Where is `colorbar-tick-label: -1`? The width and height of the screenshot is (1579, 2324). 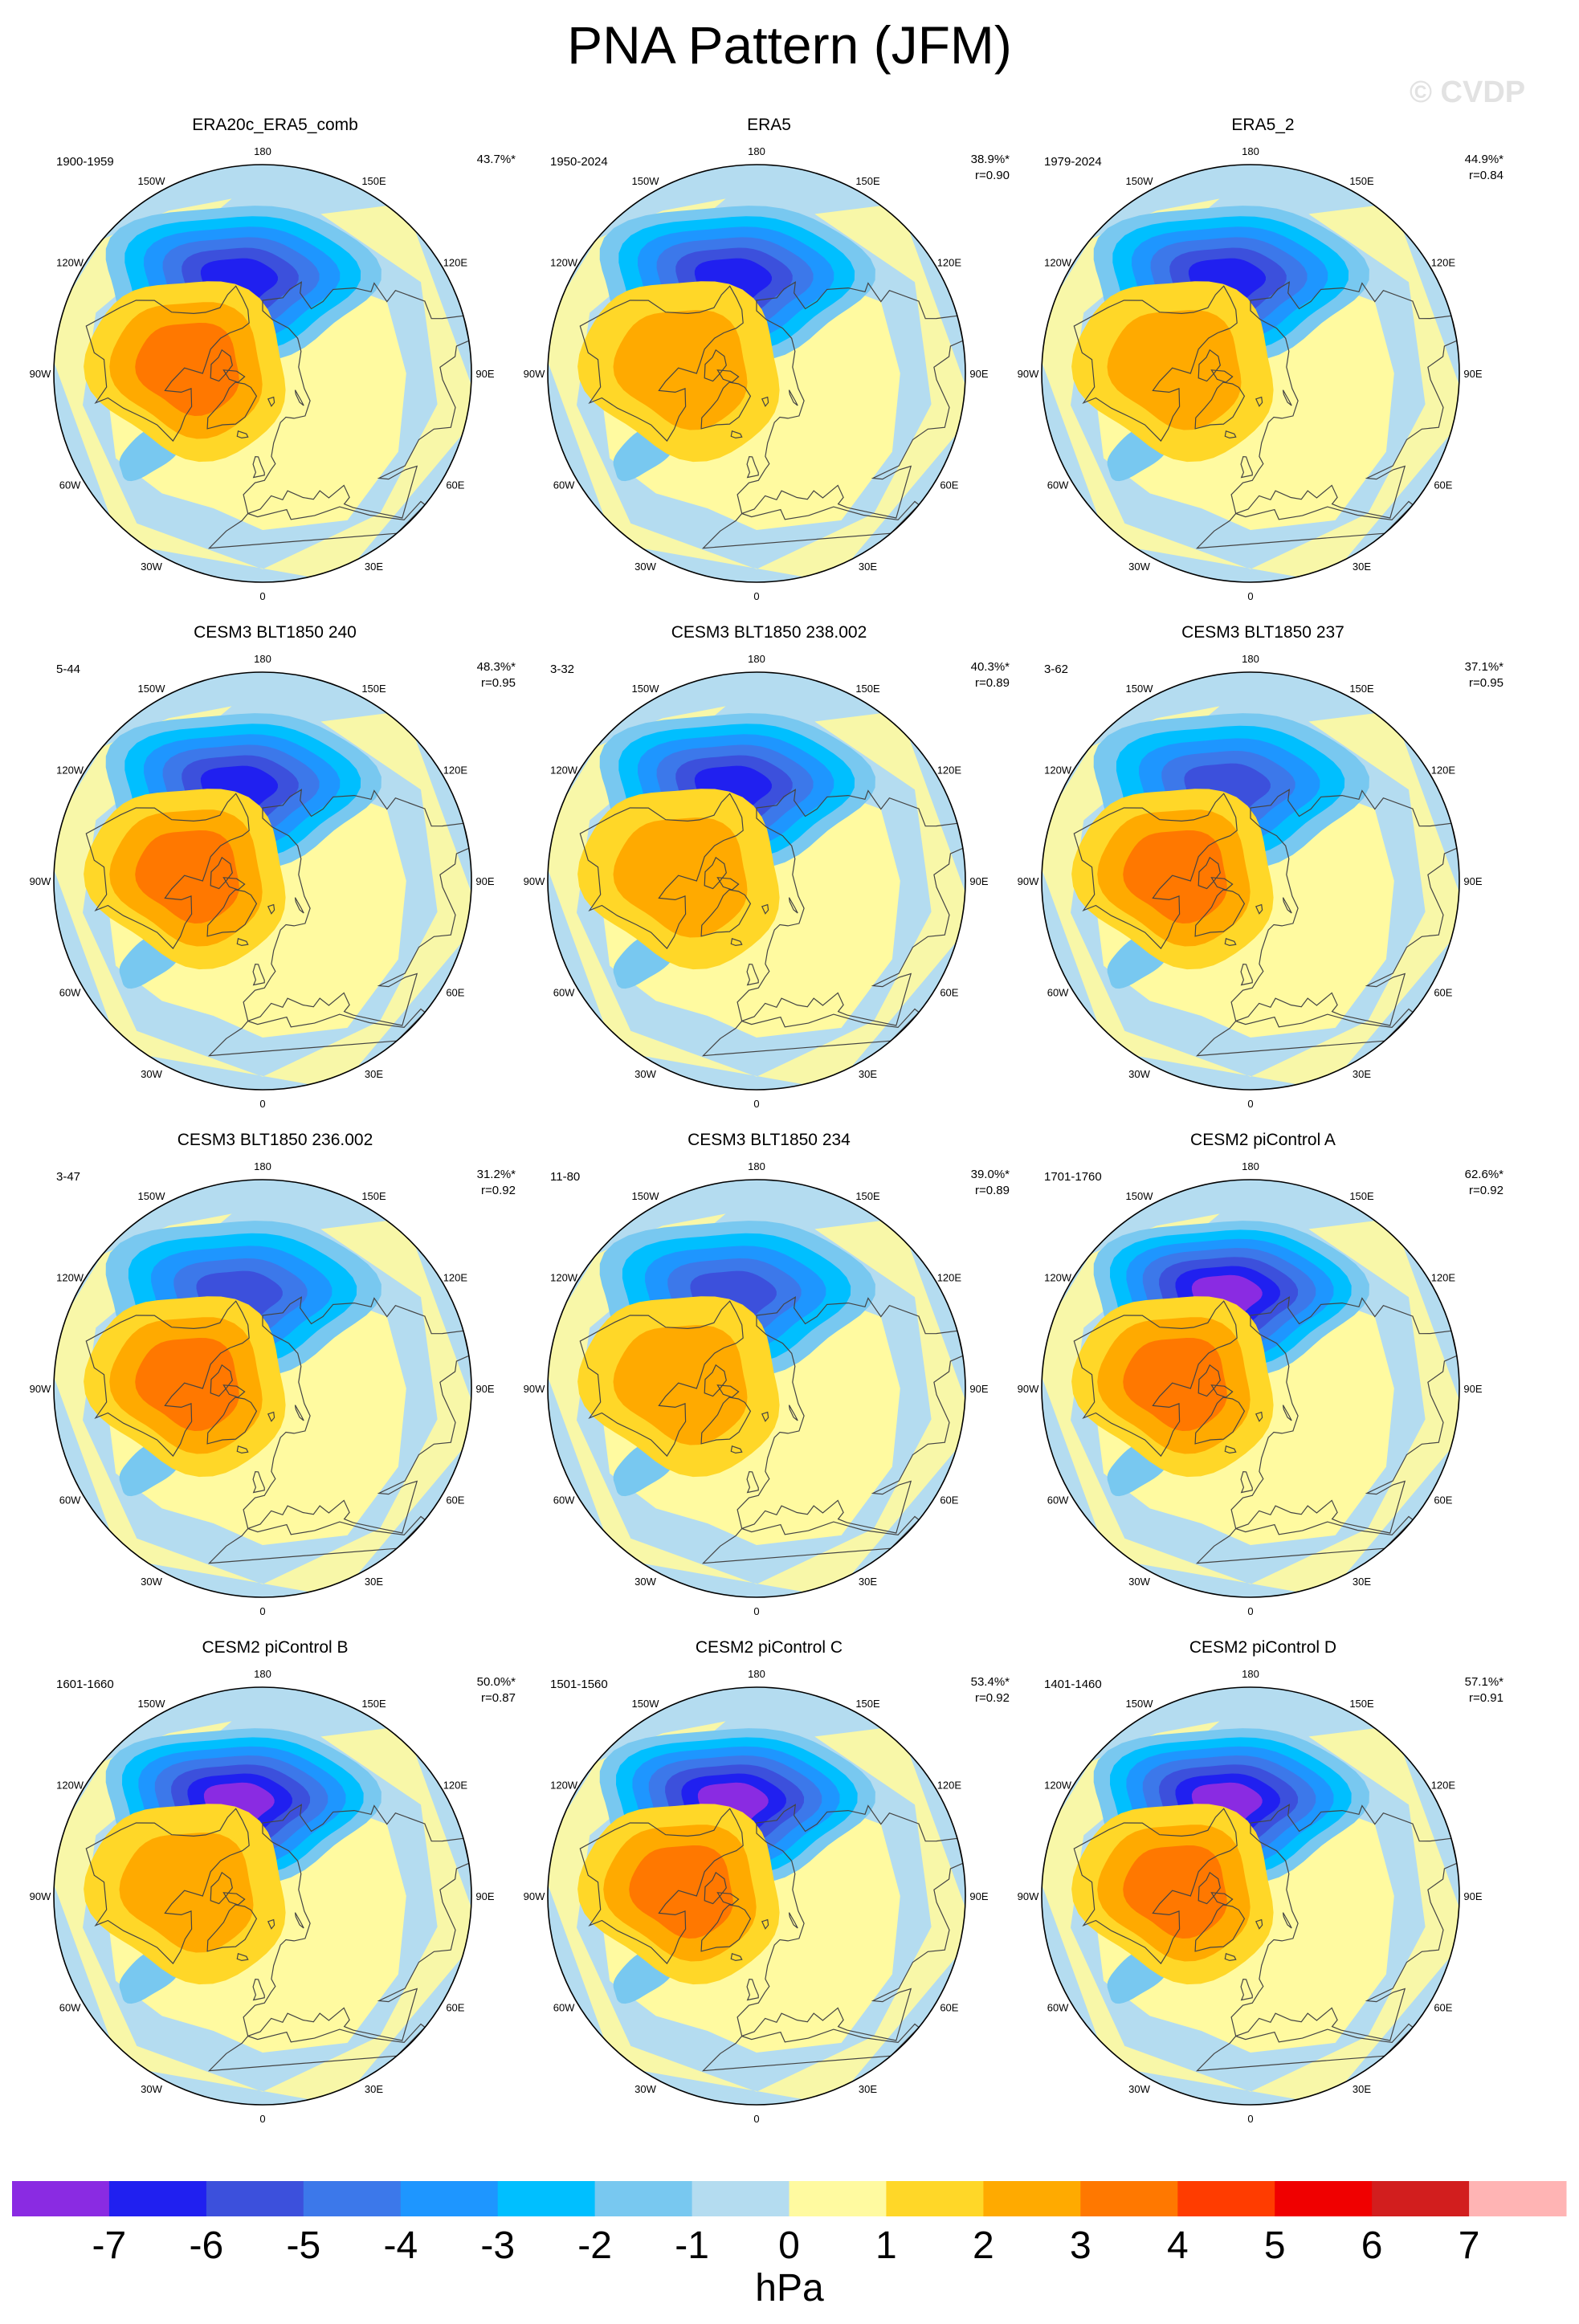
colorbar-tick-label: -1 is located at coordinates (692, 2246).